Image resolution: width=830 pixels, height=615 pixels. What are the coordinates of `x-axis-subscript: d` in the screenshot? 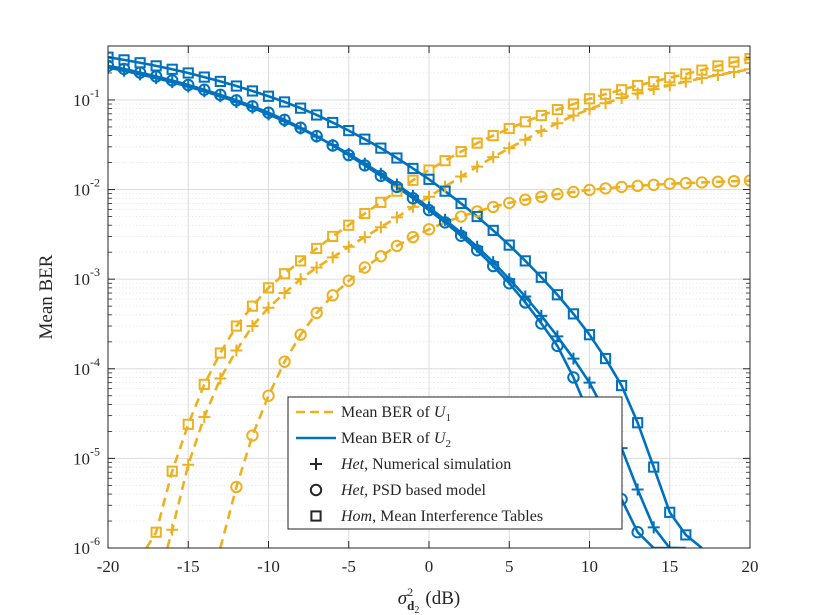 It's located at (411, 605).